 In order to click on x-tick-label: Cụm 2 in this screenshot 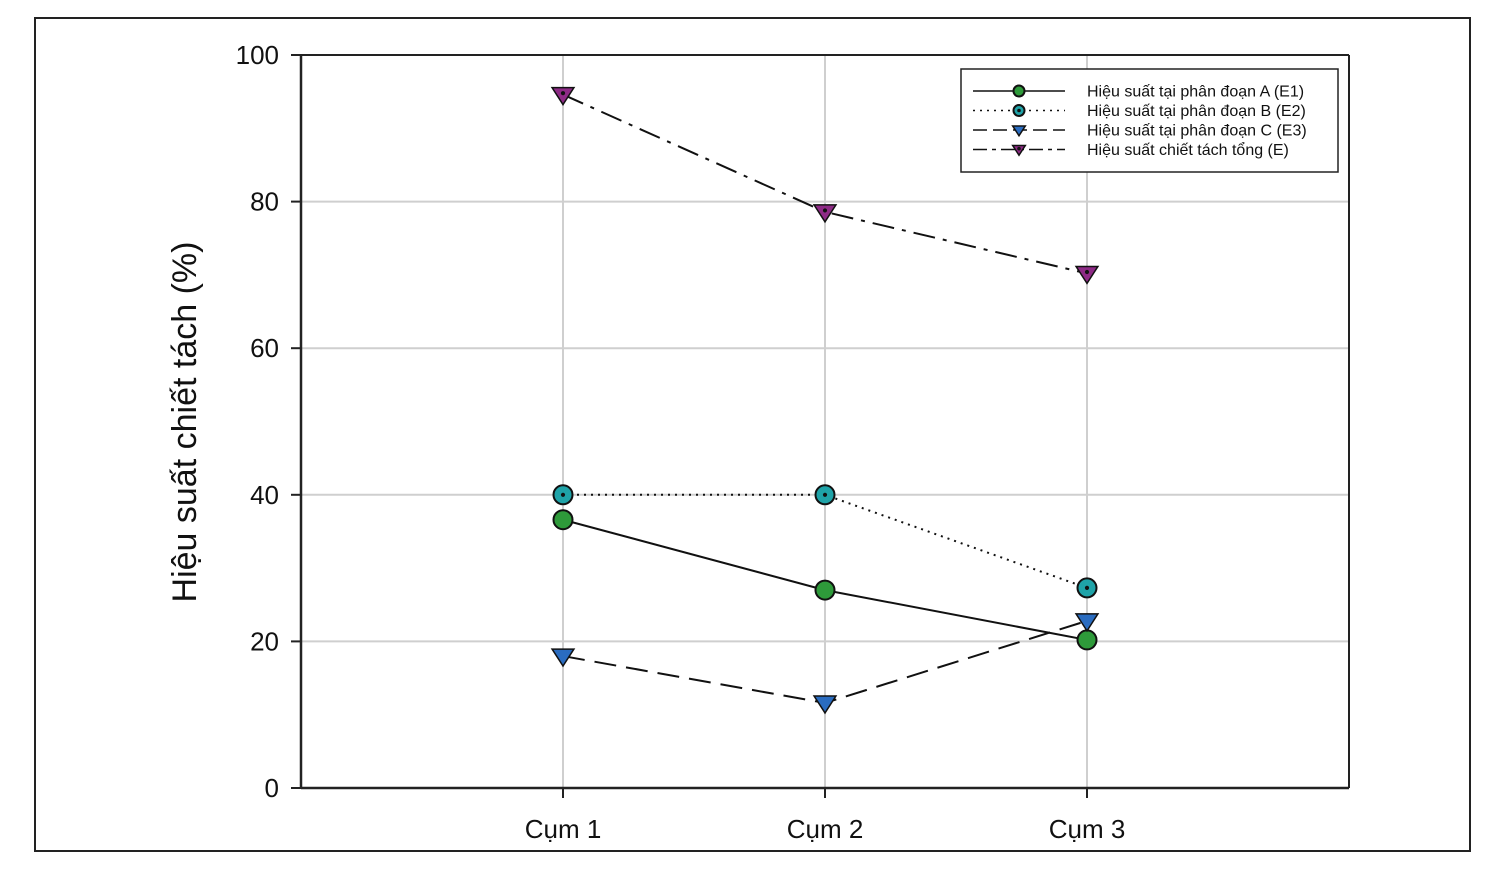, I will do `click(825, 829)`.